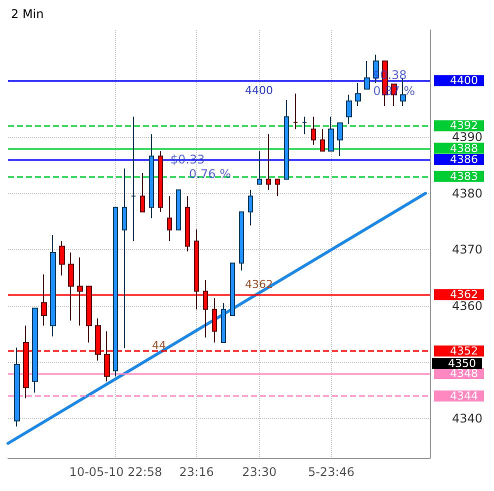  Describe the element at coordinates (464, 295) in the screenshot. I see `text: 4362` at that location.